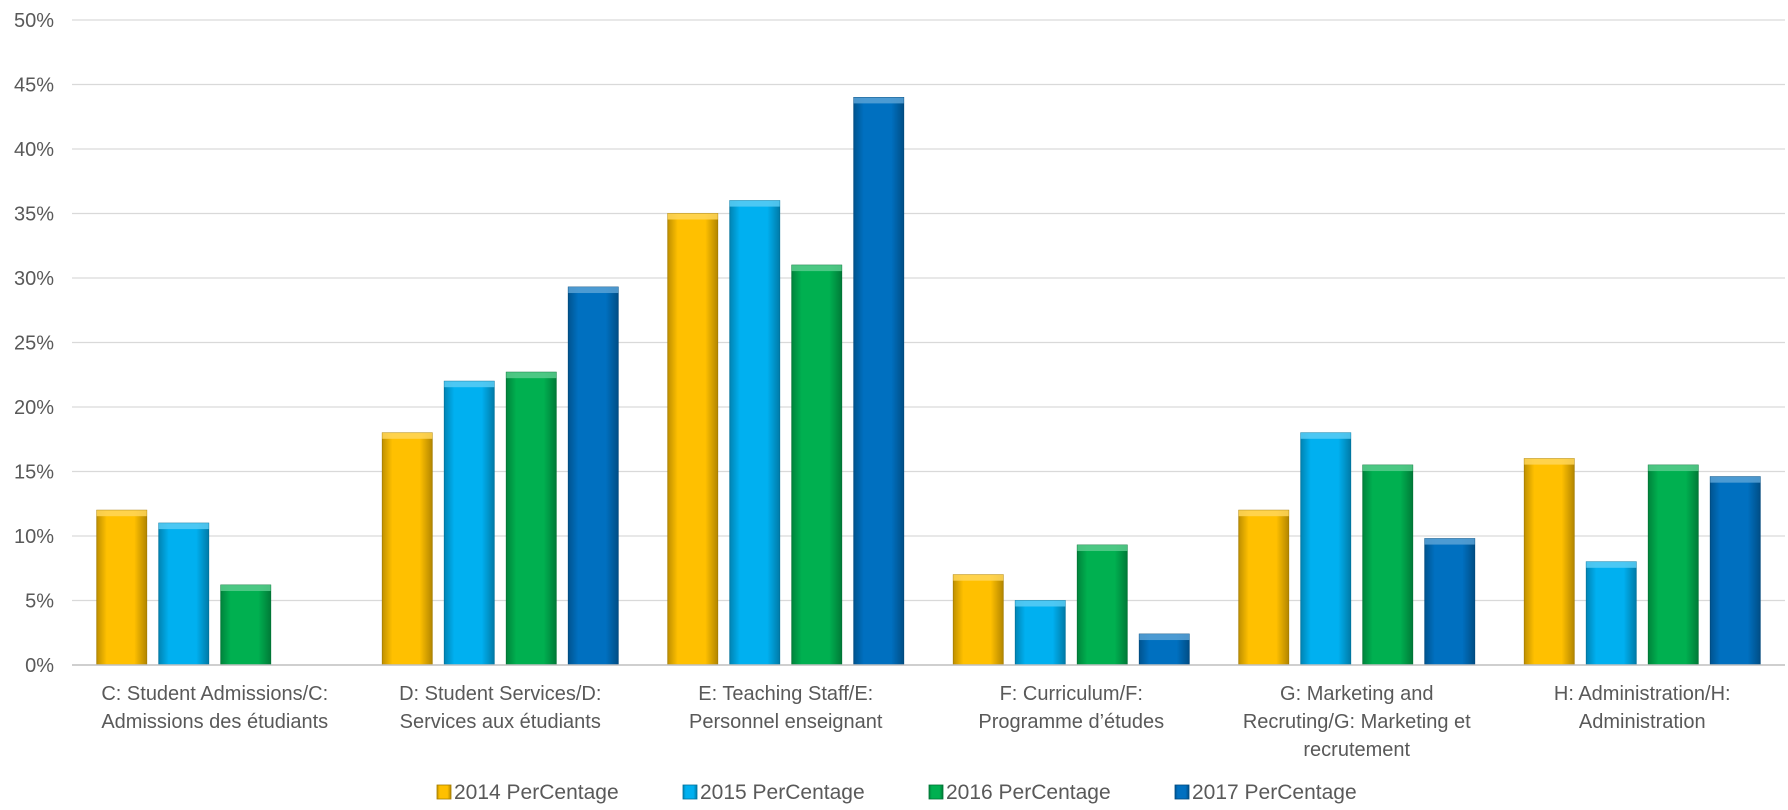  What do you see at coordinates (879, 381) in the screenshot?
I see `bar-2017-cat2` at bounding box center [879, 381].